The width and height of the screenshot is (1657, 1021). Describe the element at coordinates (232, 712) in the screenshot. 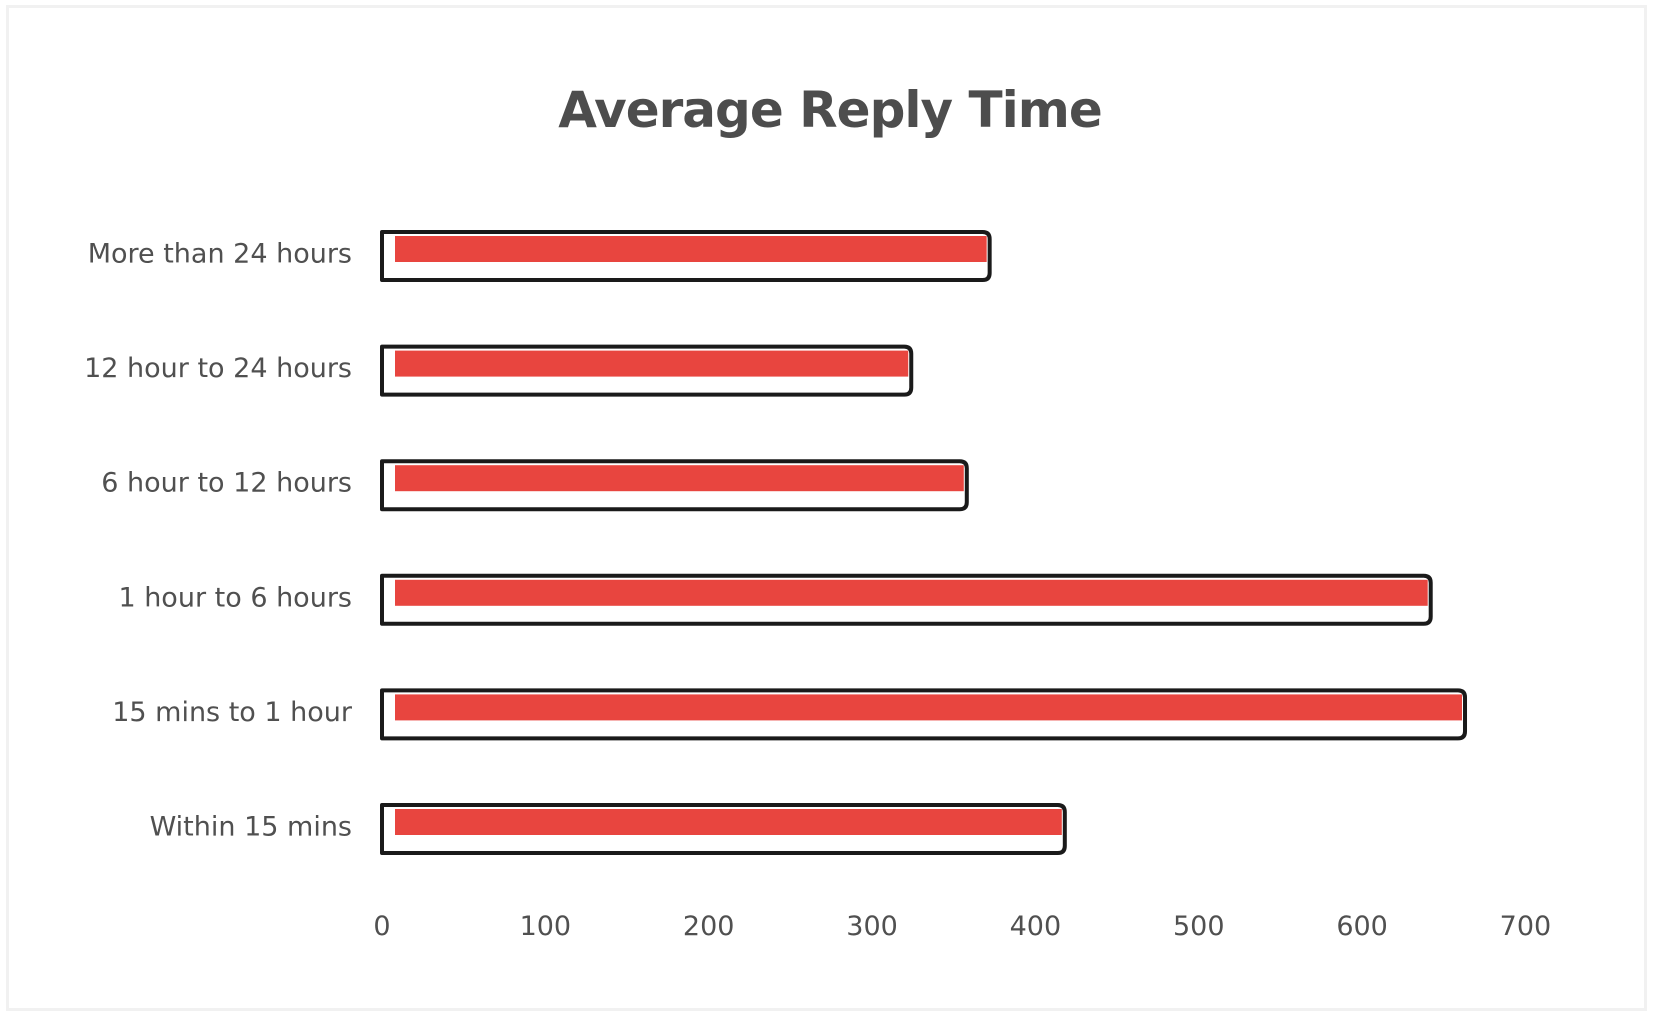

I see `category-label: 15 mins to 1 hour` at that location.